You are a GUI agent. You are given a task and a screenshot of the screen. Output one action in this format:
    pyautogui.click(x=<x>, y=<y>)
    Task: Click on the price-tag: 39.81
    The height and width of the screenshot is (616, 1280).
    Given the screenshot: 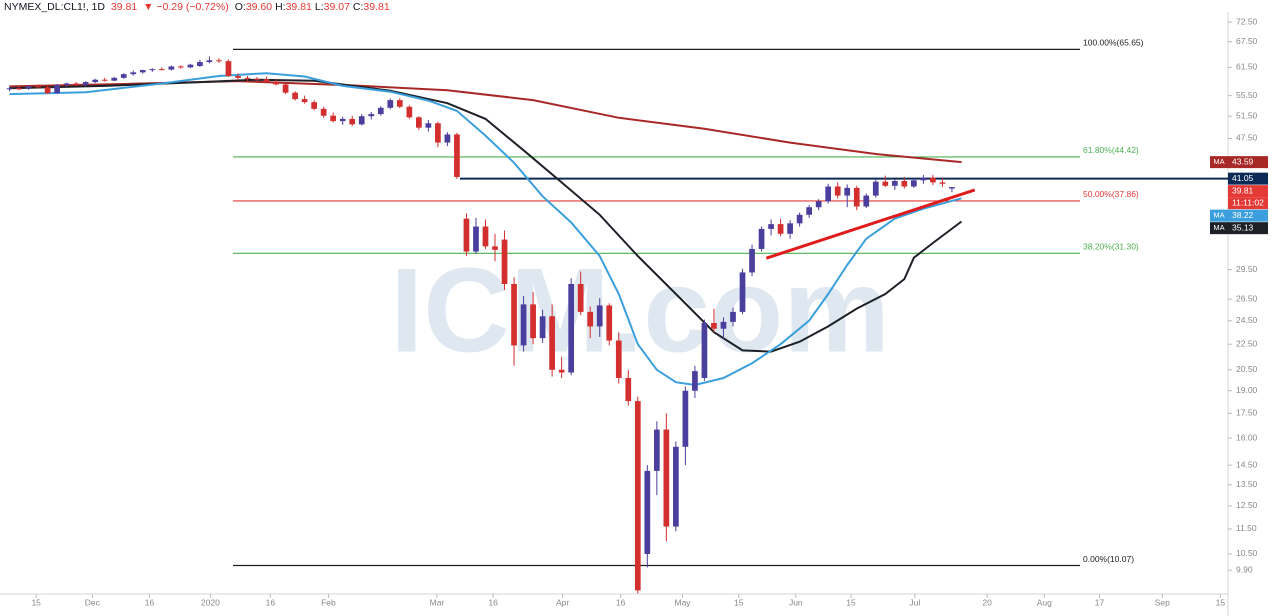 What is the action you would take?
    pyautogui.click(x=1248, y=191)
    